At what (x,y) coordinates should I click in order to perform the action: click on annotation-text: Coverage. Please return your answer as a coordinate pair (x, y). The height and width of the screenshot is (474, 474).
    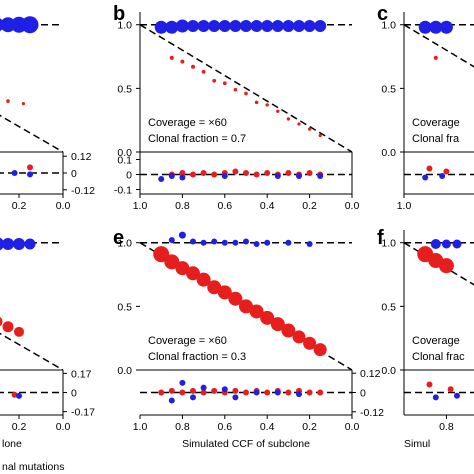
    Looking at the image, I should click on (436, 341).